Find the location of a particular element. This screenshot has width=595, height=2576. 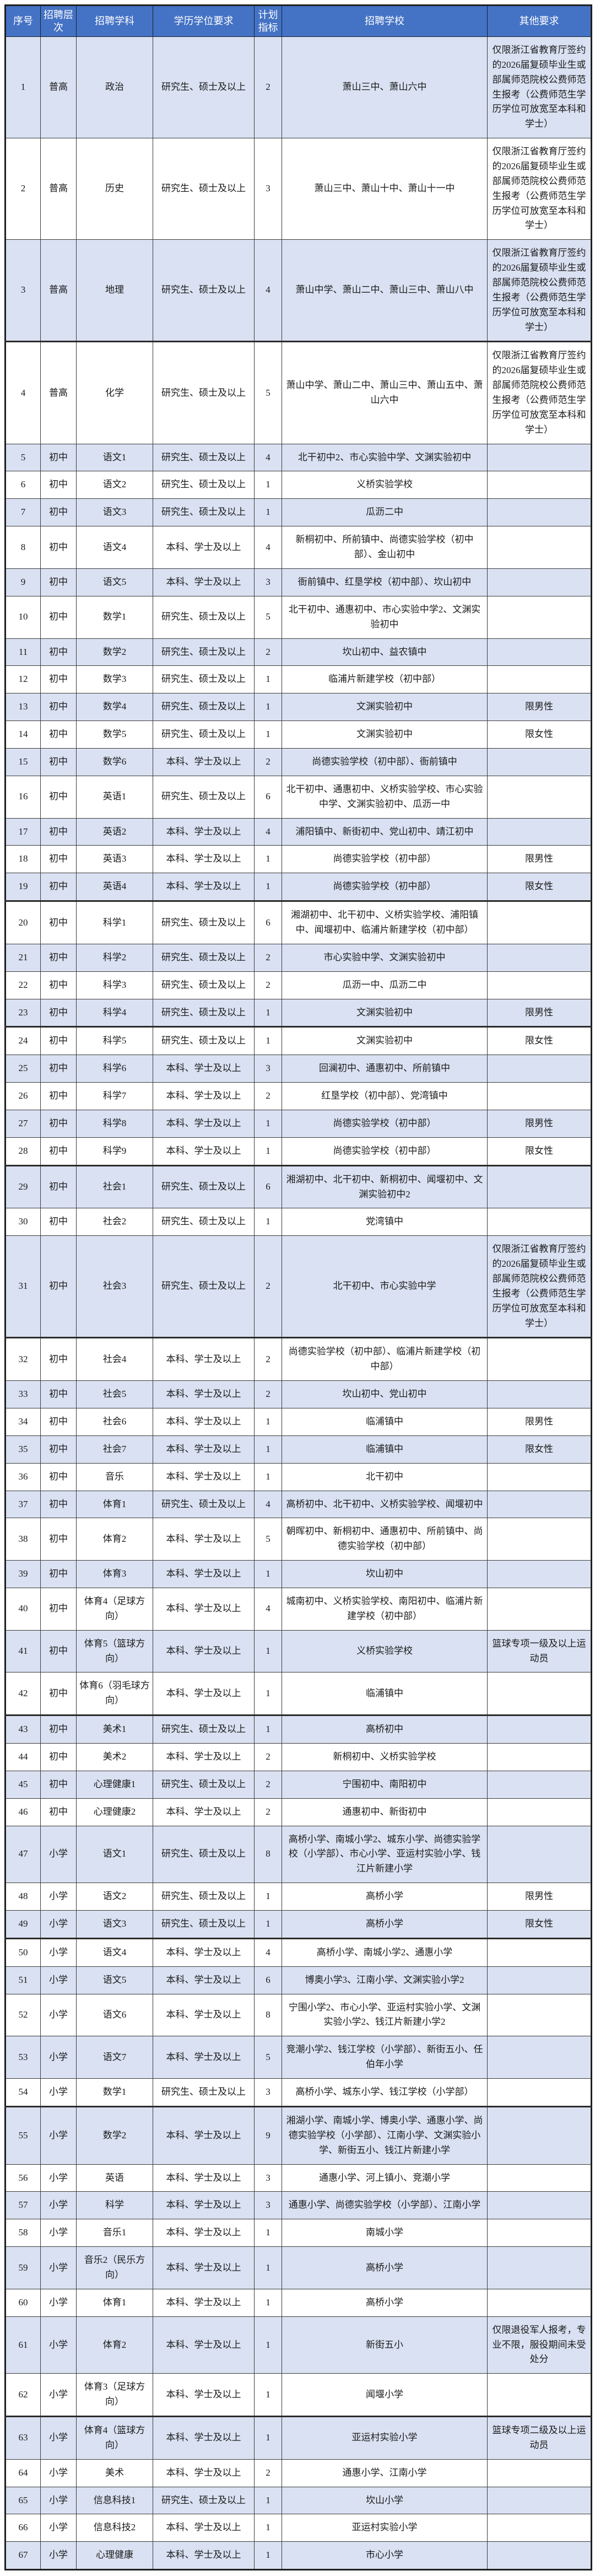

cell-subject: 科学 is located at coordinates (114, 2205).